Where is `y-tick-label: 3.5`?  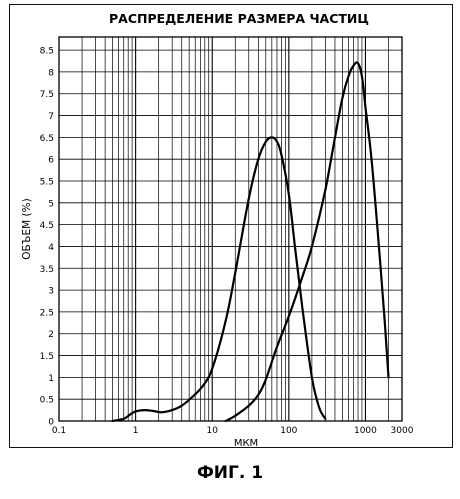 y-tick-label: 3.5 is located at coordinates (47, 270).